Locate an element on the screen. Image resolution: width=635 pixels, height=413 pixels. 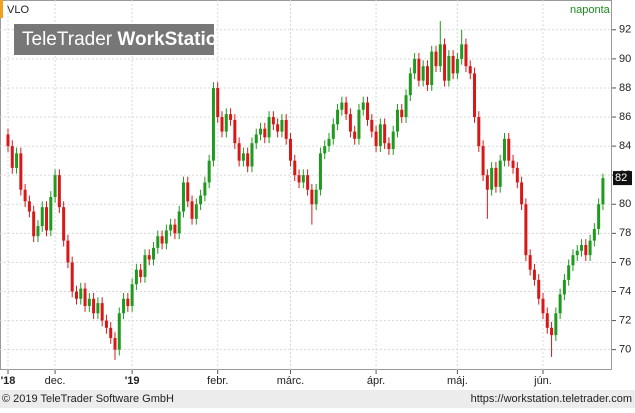
last-value-box is located at coordinates (622, 178).